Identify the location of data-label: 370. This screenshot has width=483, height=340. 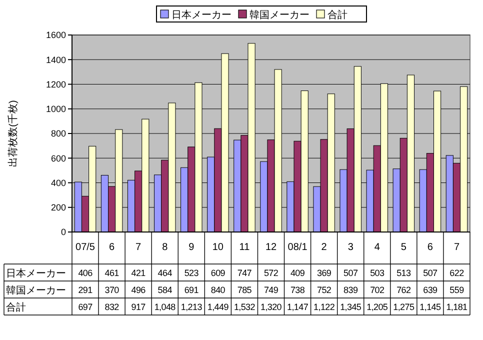
(112, 290).